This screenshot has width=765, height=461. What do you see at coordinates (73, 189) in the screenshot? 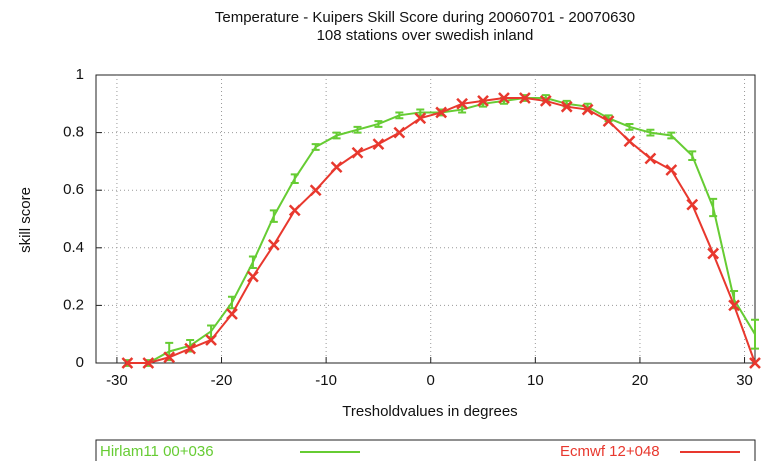
I see `y-tick-label: 0.6` at bounding box center [73, 189].